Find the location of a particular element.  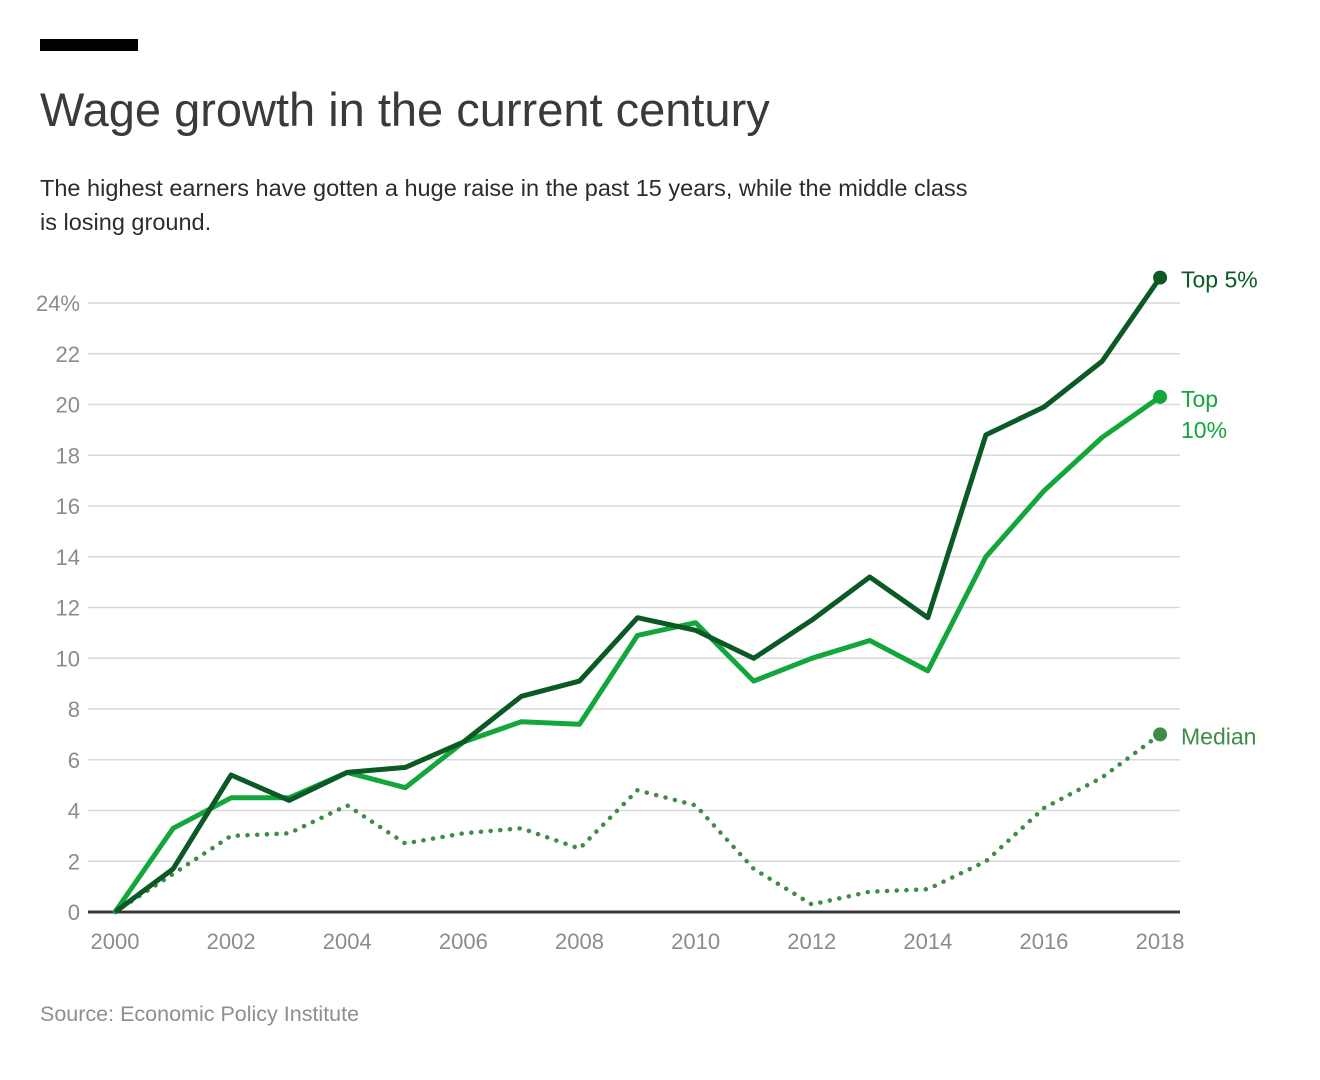

y-tick-label: 22 is located at coordinates (68, 354).